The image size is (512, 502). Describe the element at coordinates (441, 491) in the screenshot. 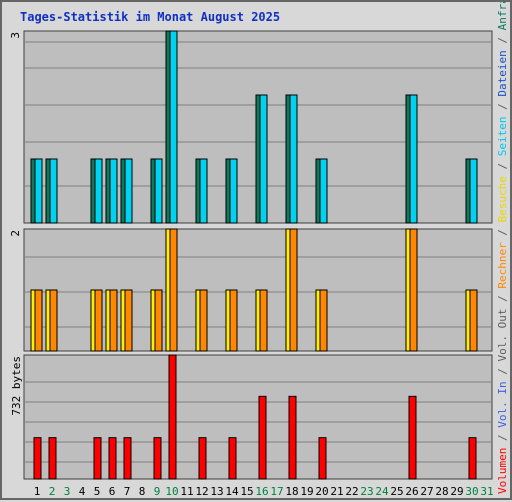

I see `x-tick-label-day-28: 28` at that location.